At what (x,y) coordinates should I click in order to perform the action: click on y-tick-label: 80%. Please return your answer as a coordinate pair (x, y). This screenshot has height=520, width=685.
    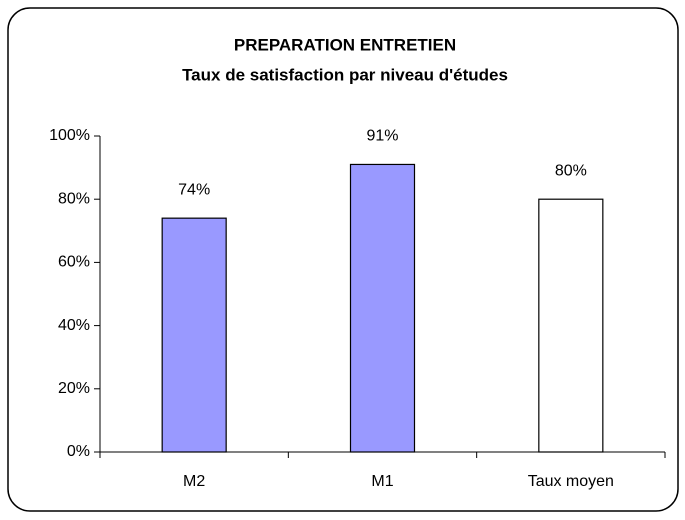
    Looking at the image, I should click on (74, 198).